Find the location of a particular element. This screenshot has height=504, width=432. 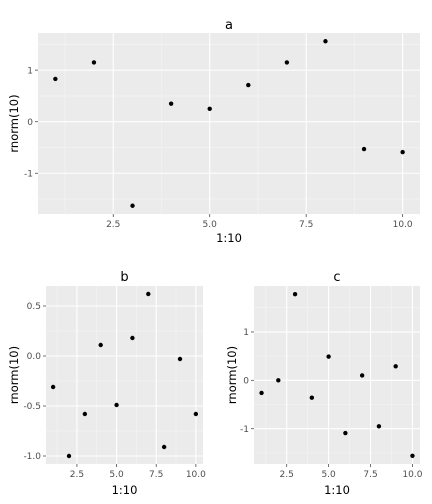

plot-title: b is located at coordinates (124, 277).